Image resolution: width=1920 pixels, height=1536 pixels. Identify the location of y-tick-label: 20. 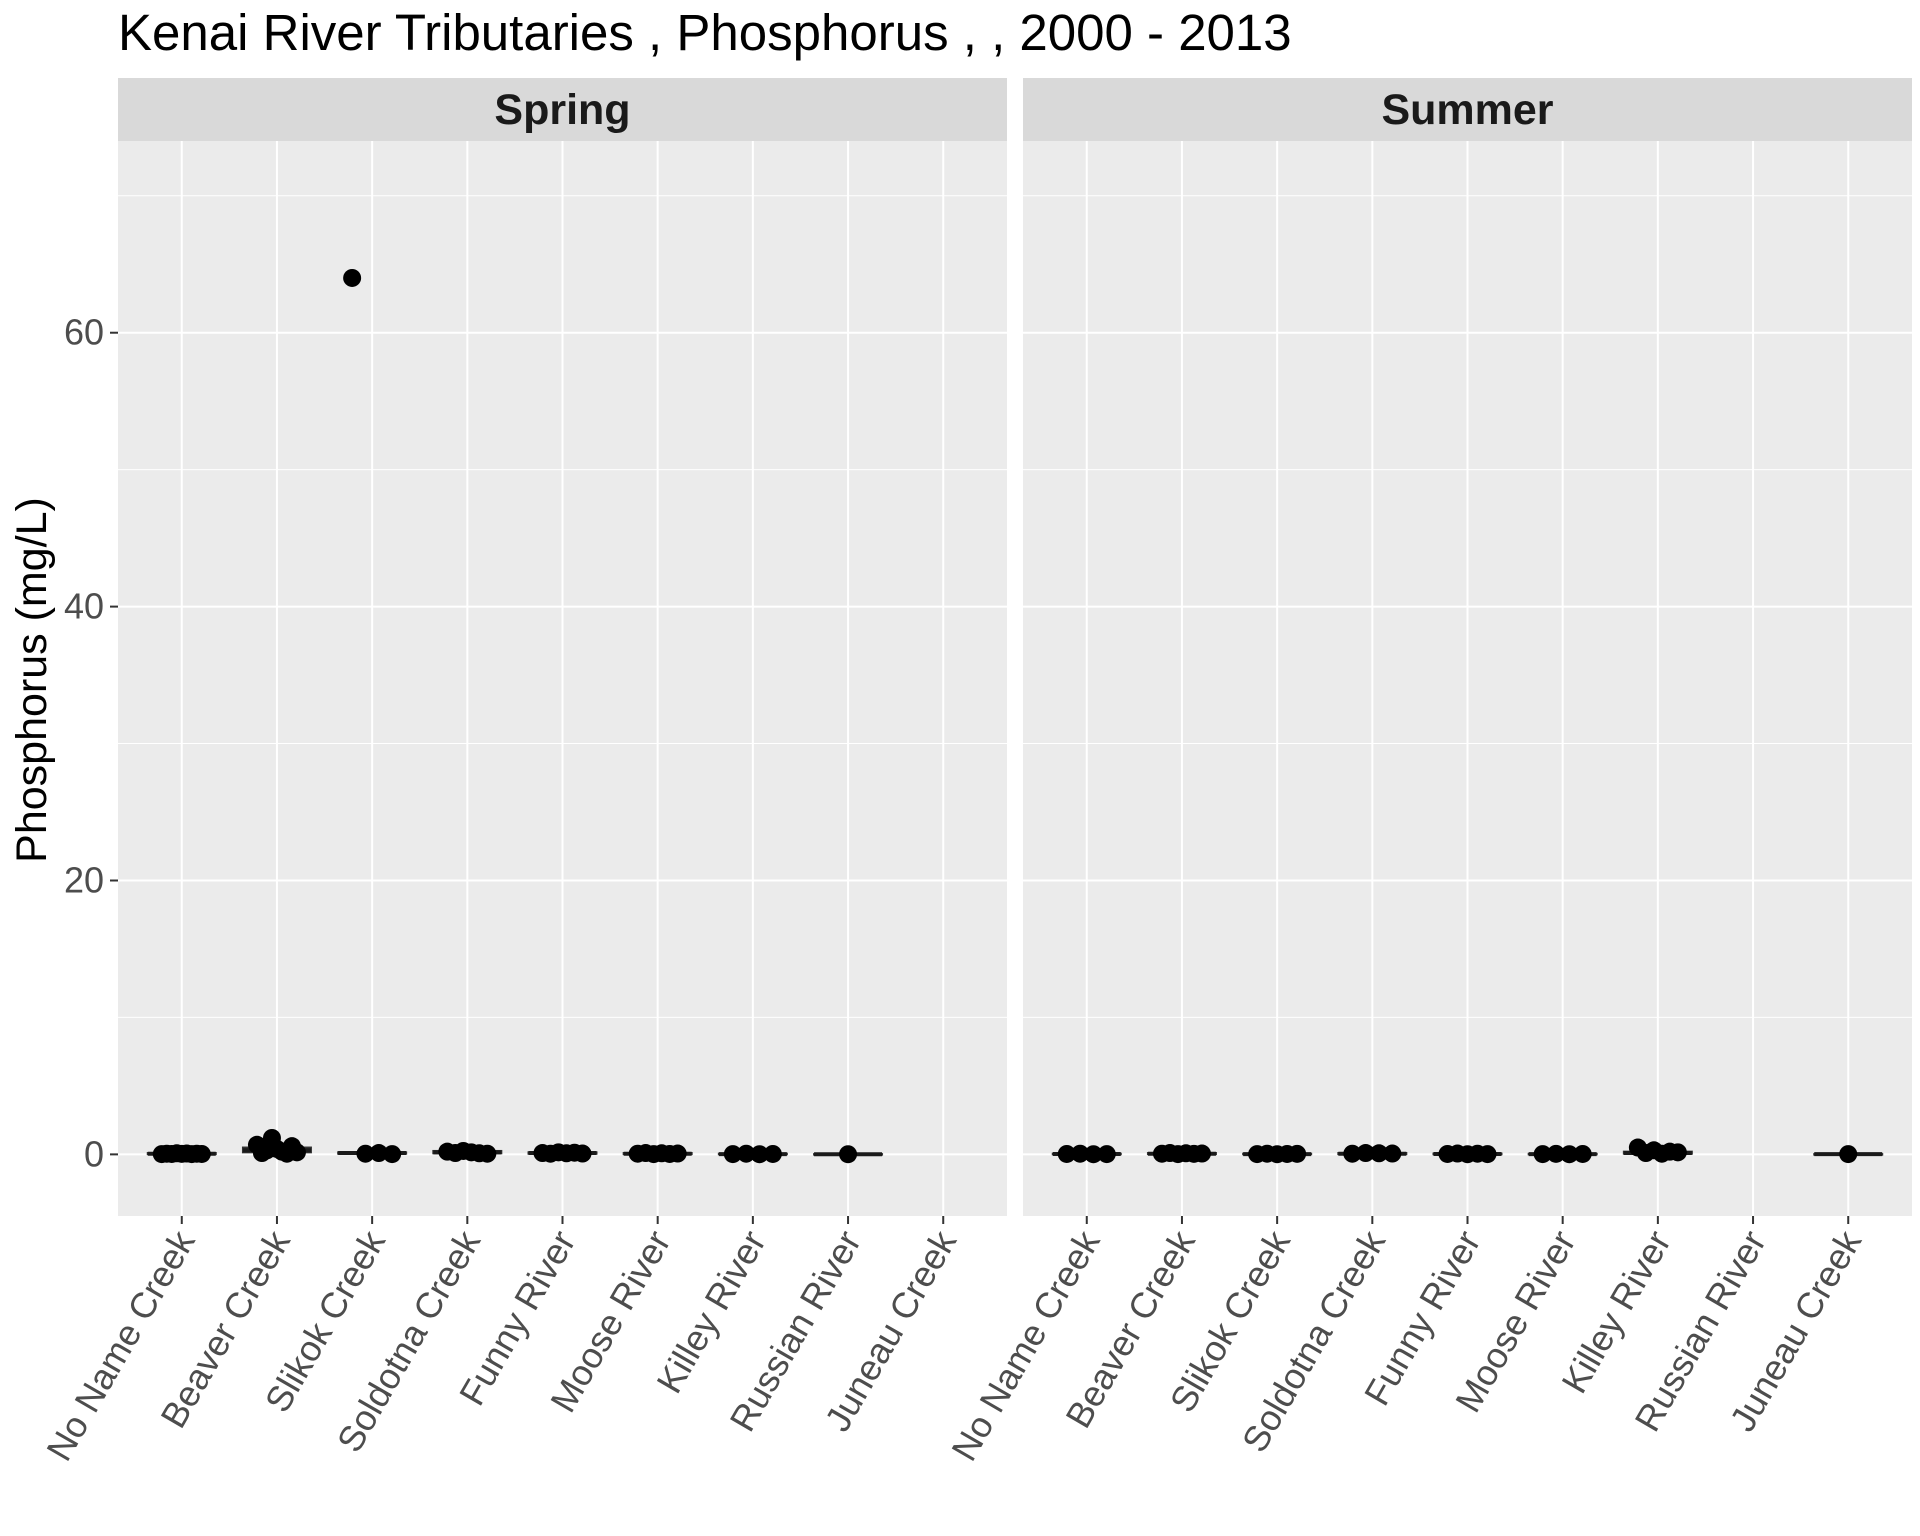
(84, 879).